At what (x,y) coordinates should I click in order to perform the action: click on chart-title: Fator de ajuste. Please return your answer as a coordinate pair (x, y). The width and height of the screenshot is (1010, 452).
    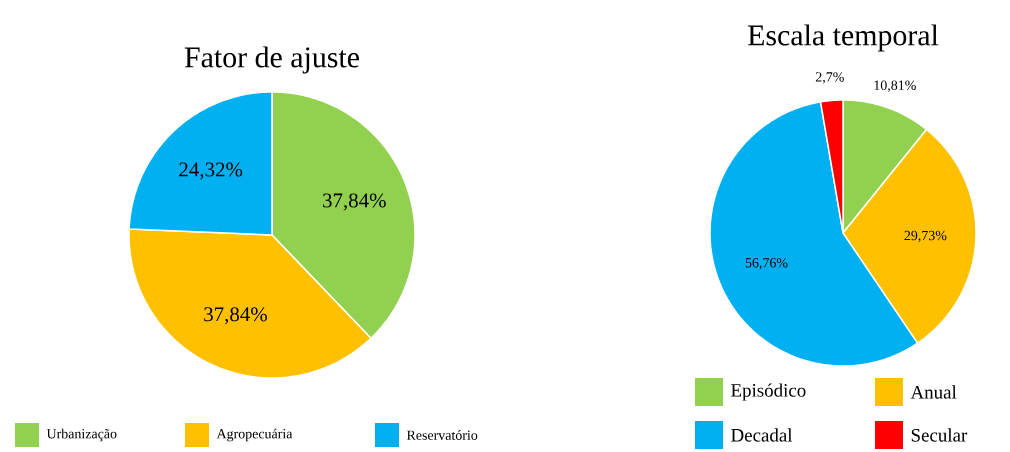
    Looking at the image, I should click on (271, 60).